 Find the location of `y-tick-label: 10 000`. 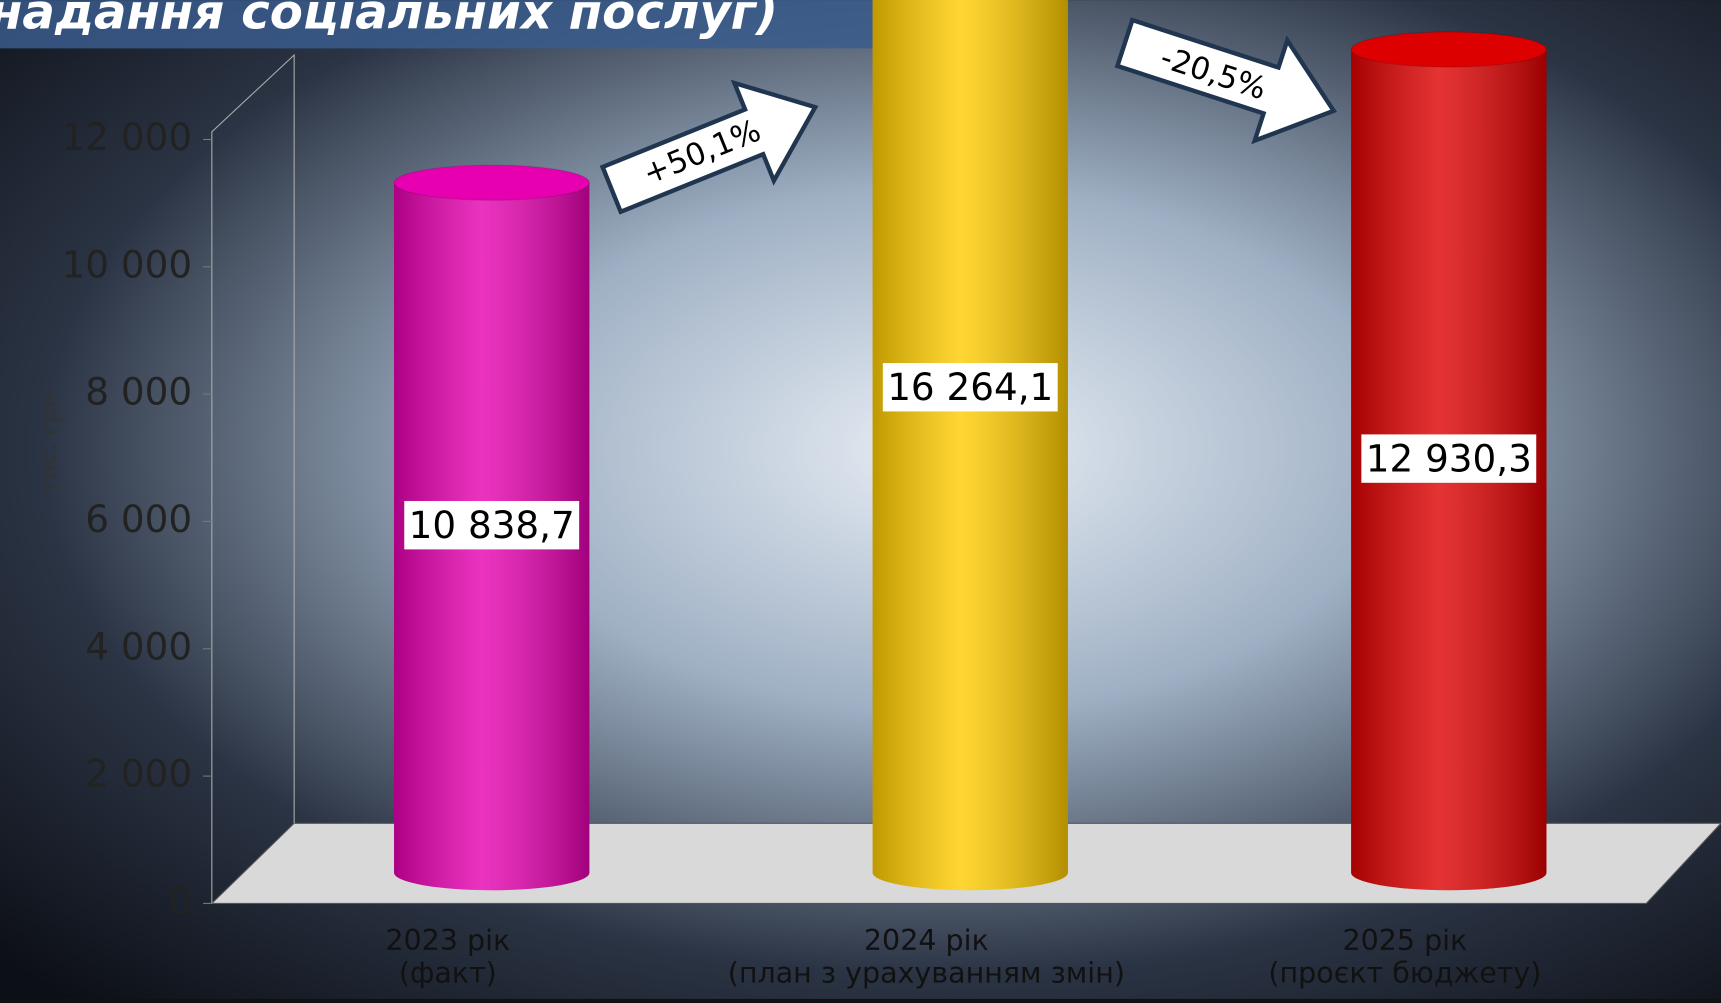

y-tick-label: 10 000 is located at coordinates (127, 264).